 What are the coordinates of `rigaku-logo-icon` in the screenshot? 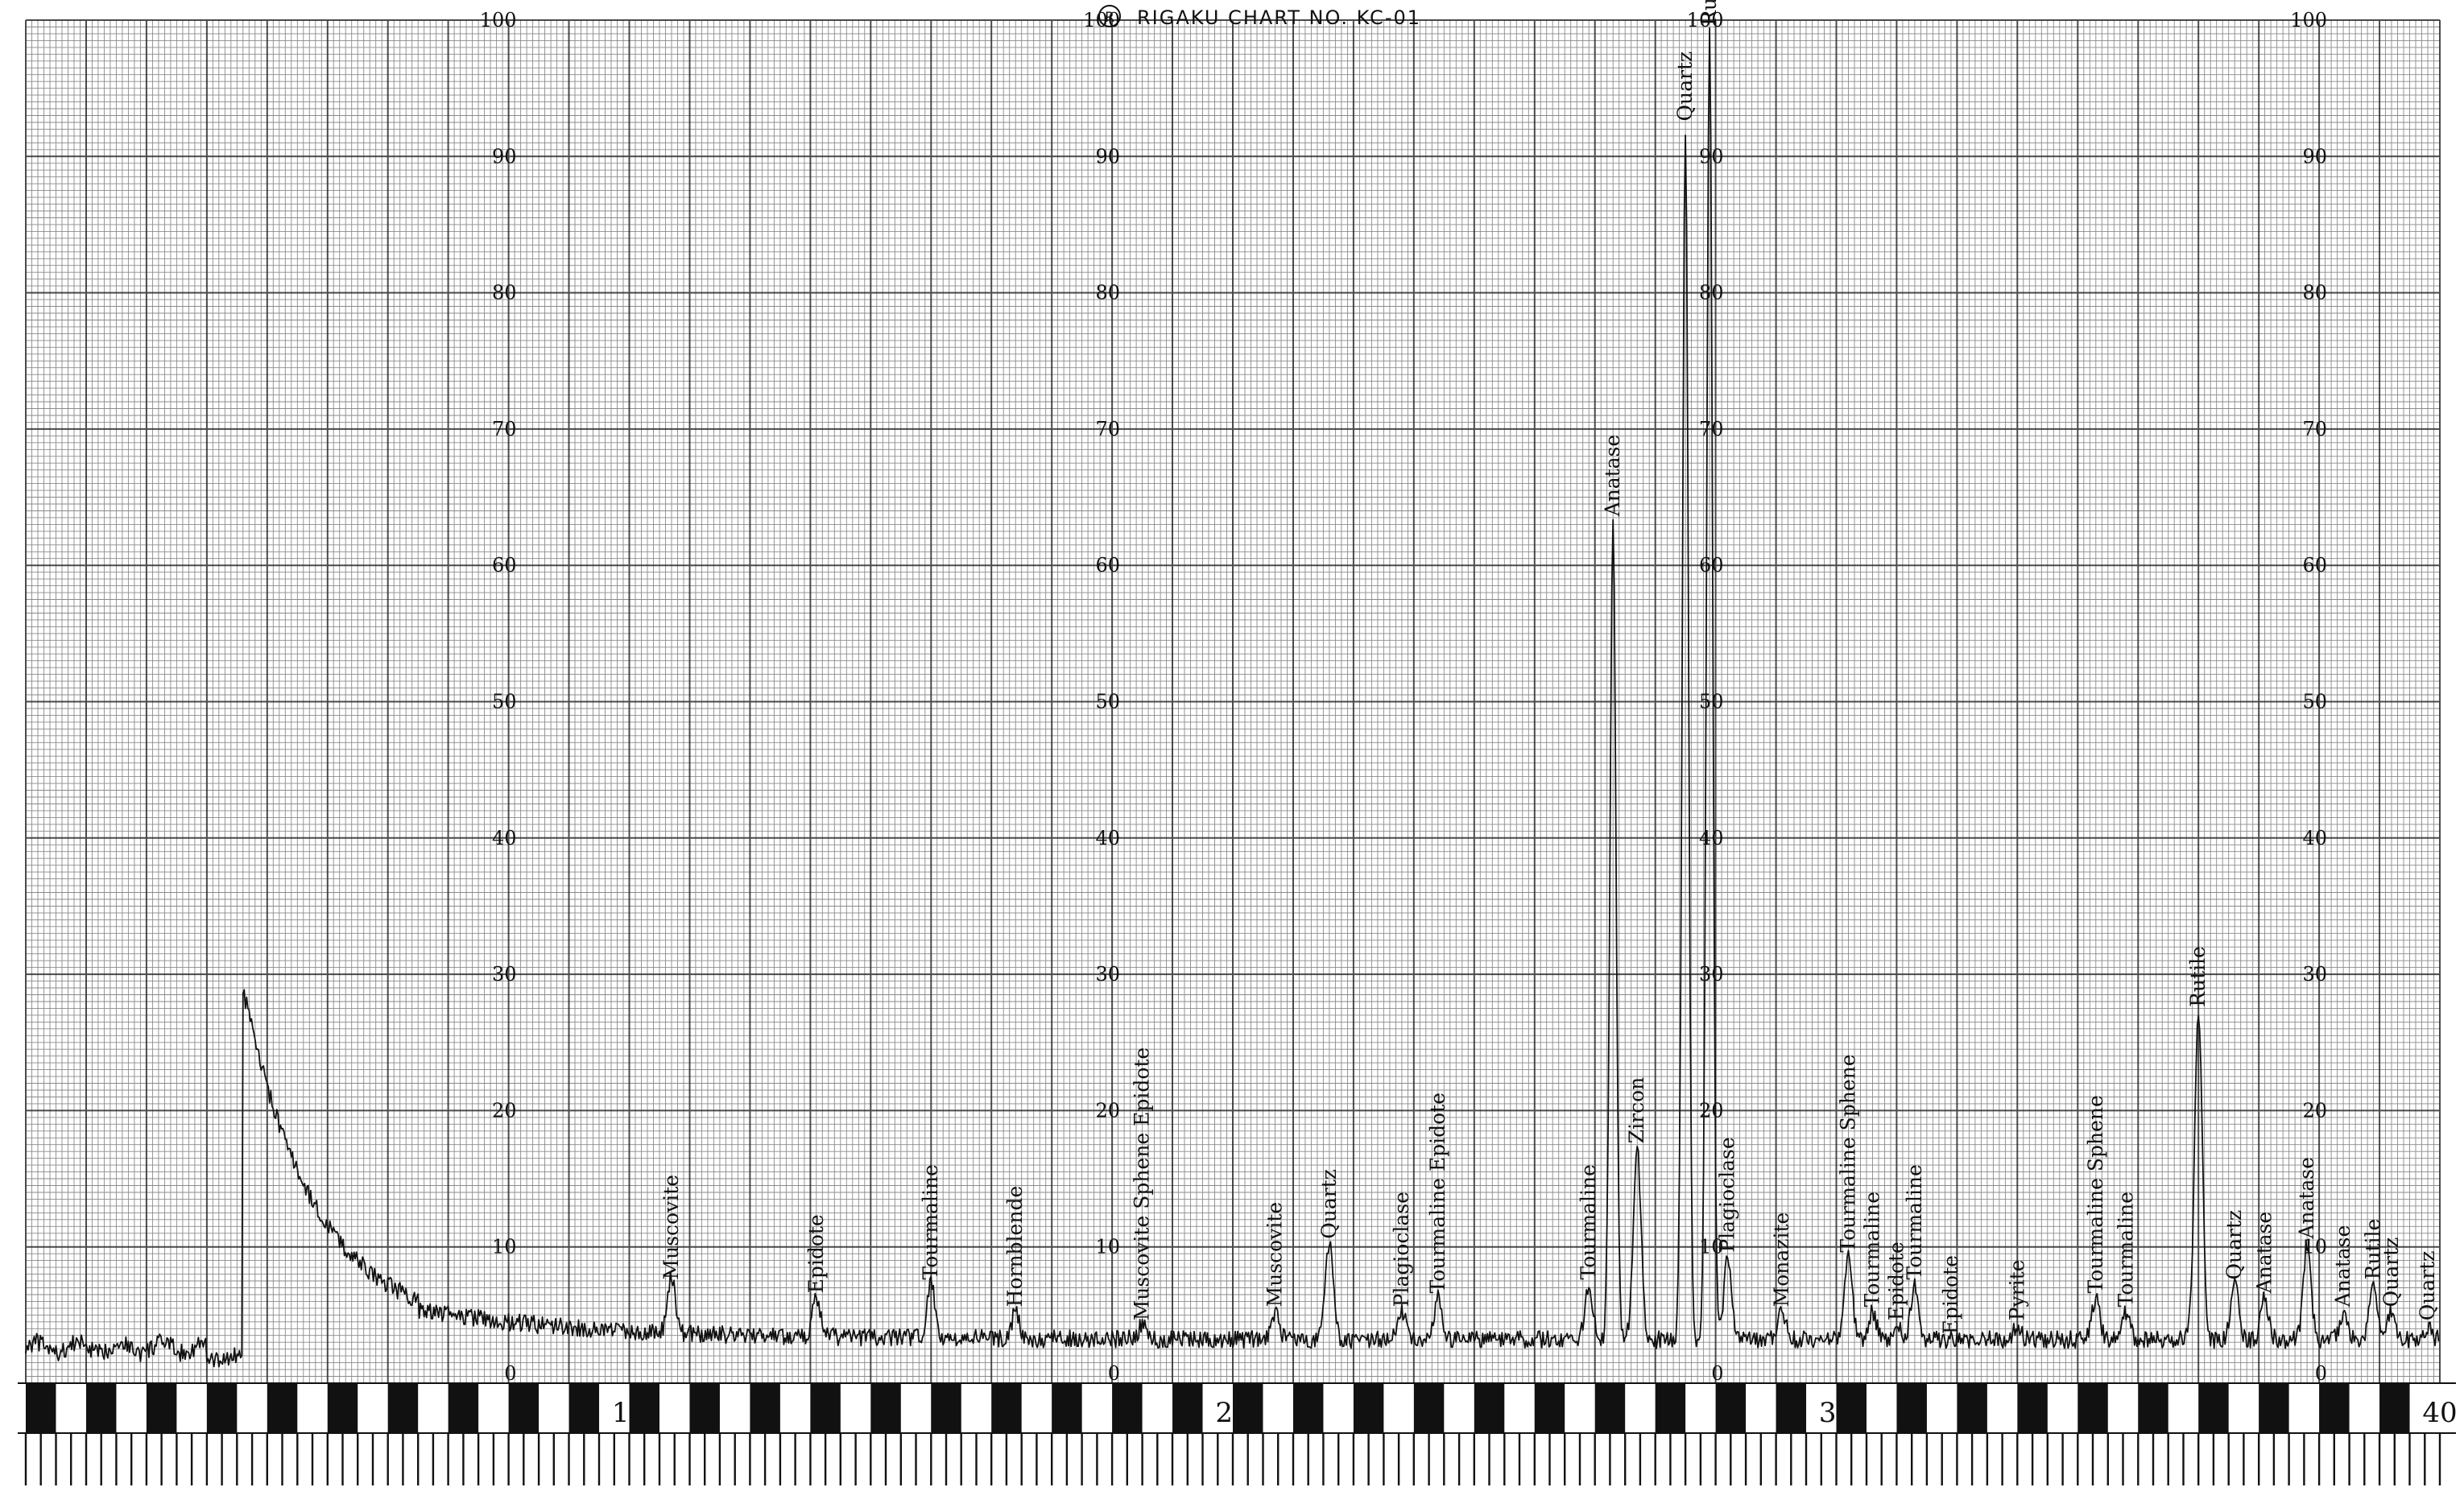 It's located at (1109, 16).